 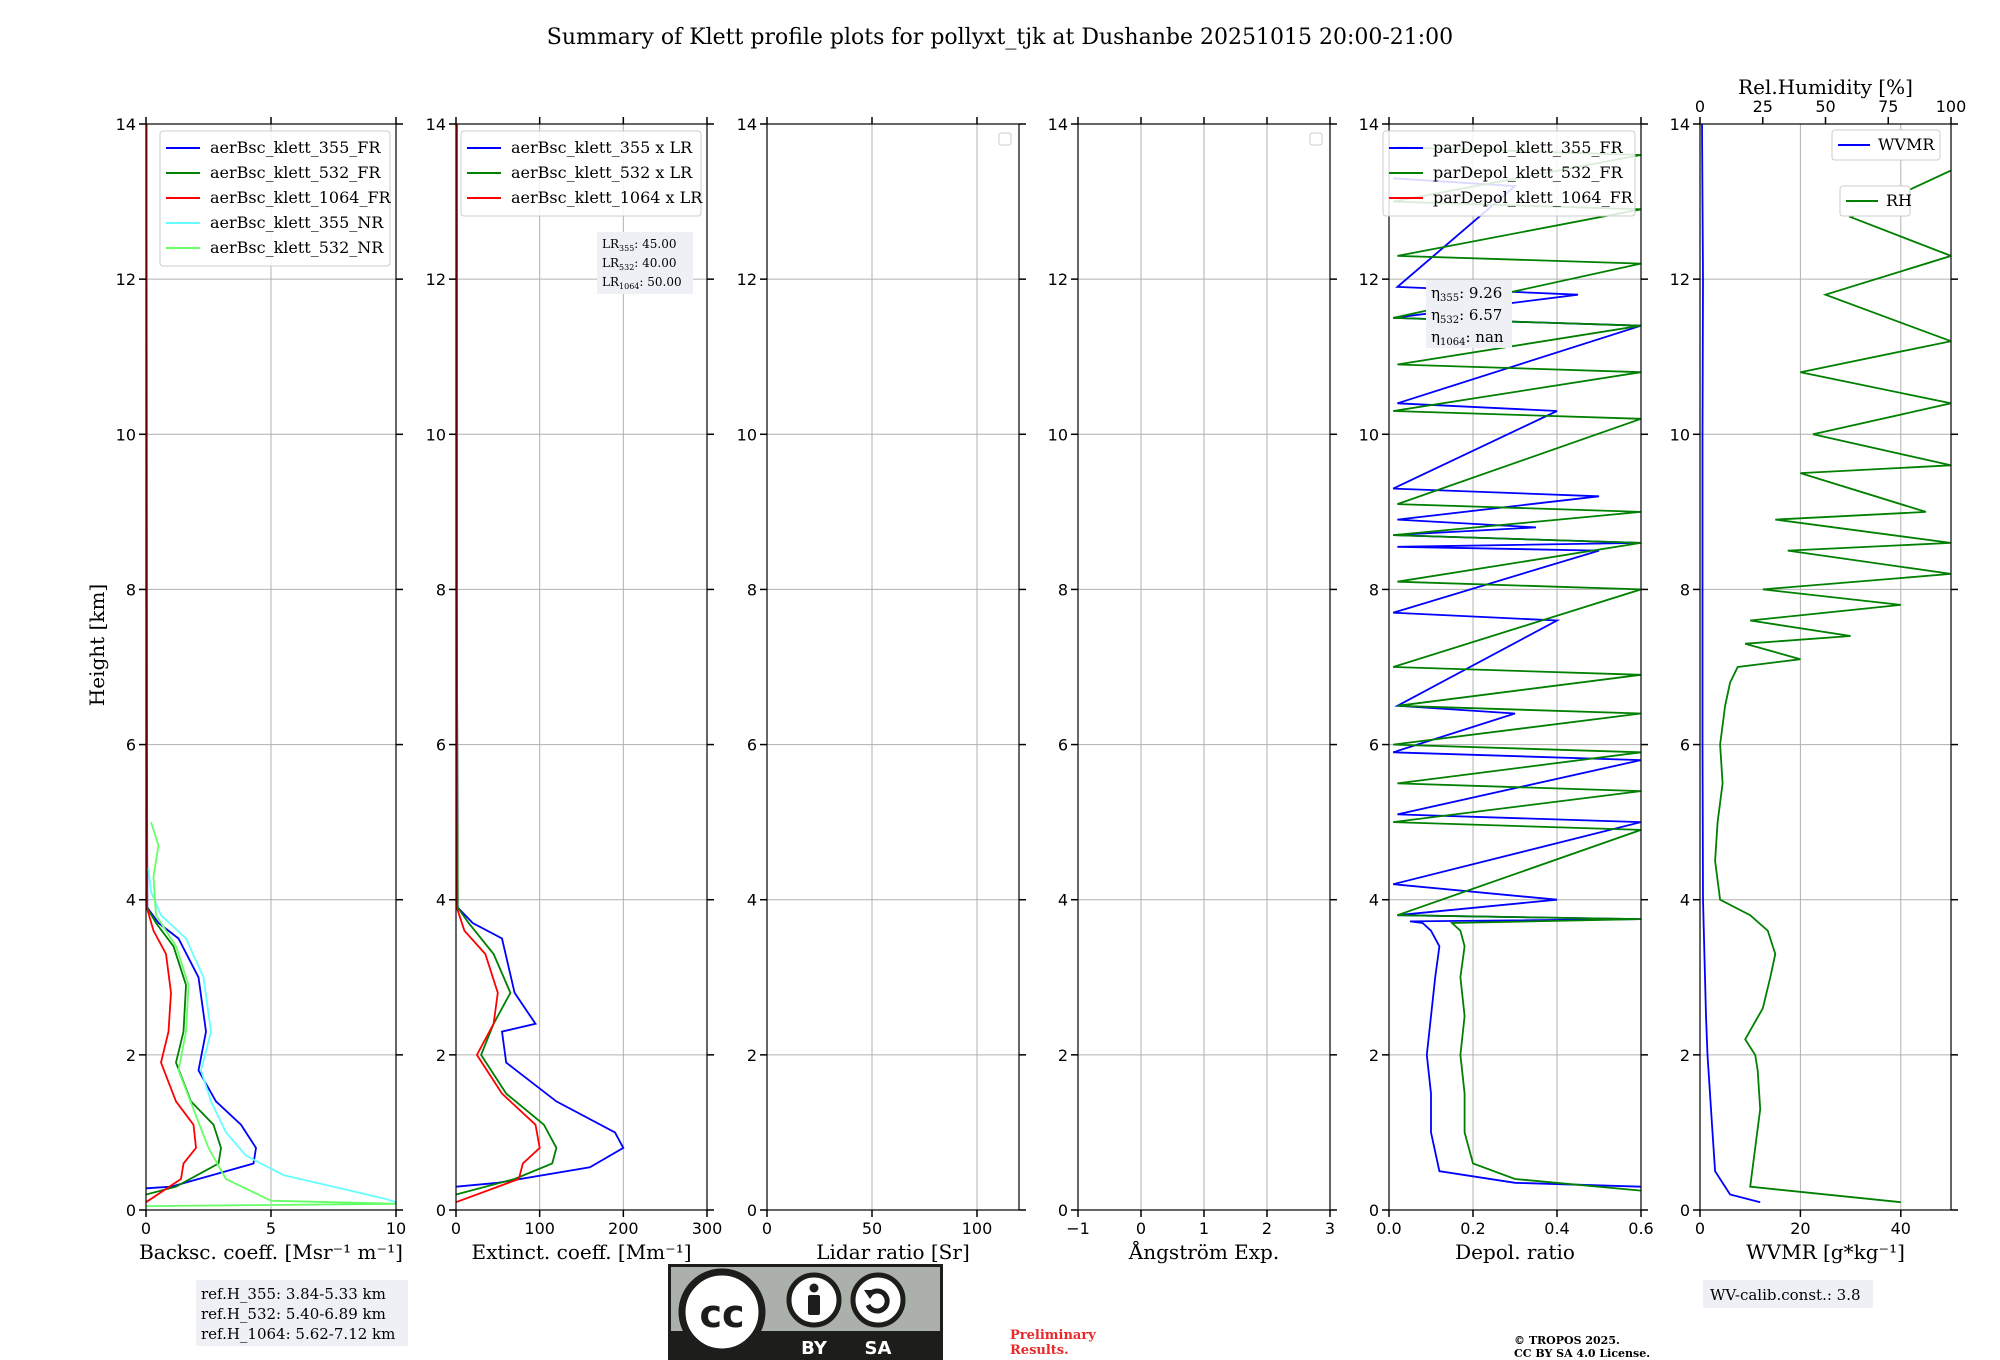 What do you see at coordinates (1899, 200) in the screenshot?
I see `legend-label: RH` at bounding box center [1899, 200].